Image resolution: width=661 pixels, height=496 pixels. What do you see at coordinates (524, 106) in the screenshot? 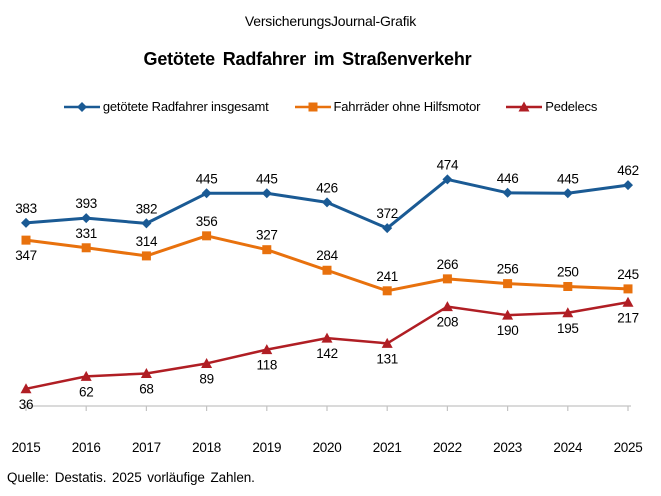
I see `triangle-legend-marker-icon` at bounding box center [524, 106].